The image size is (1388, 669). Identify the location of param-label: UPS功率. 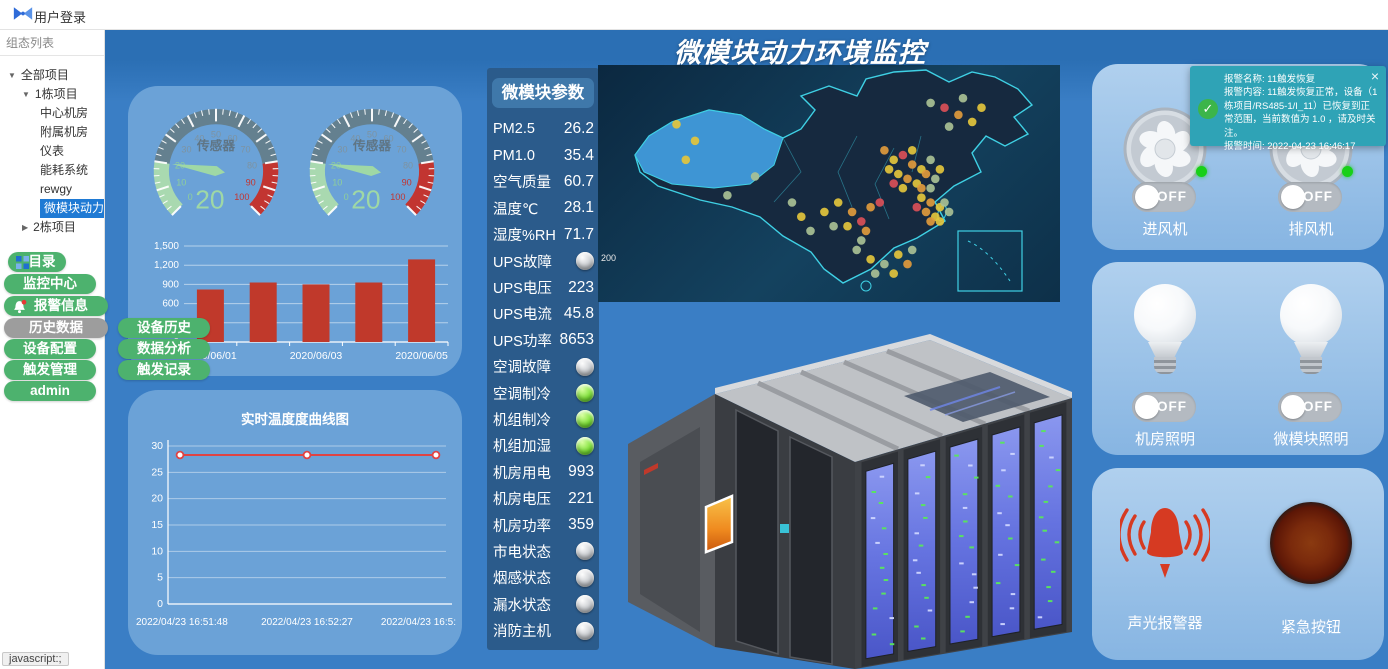
(522, 341).